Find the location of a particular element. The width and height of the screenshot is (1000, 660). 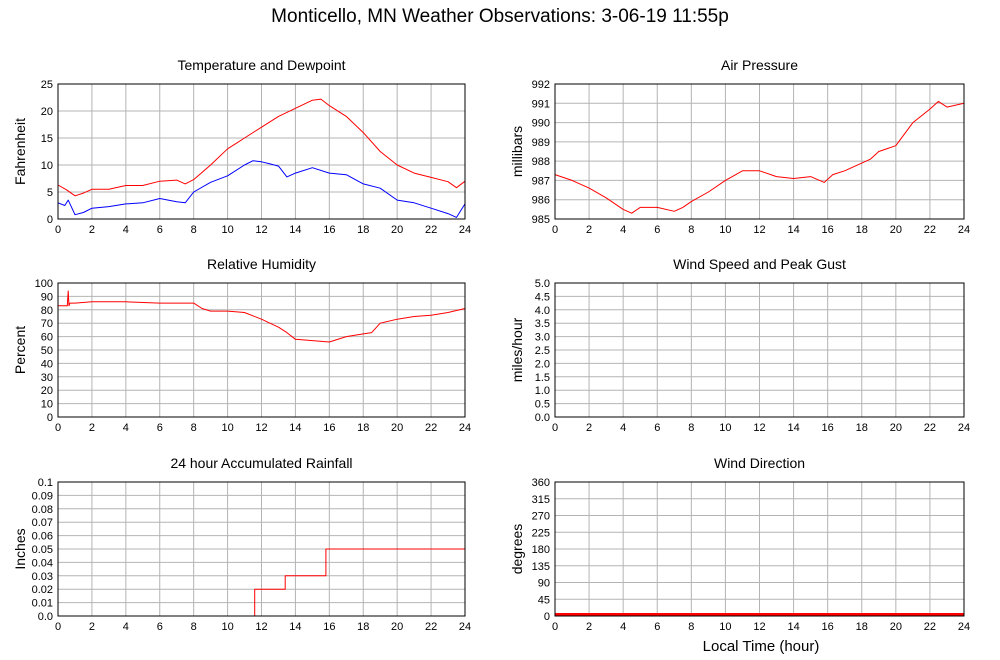

chart-title: Air Pressure is located at coordinates (759, 65).